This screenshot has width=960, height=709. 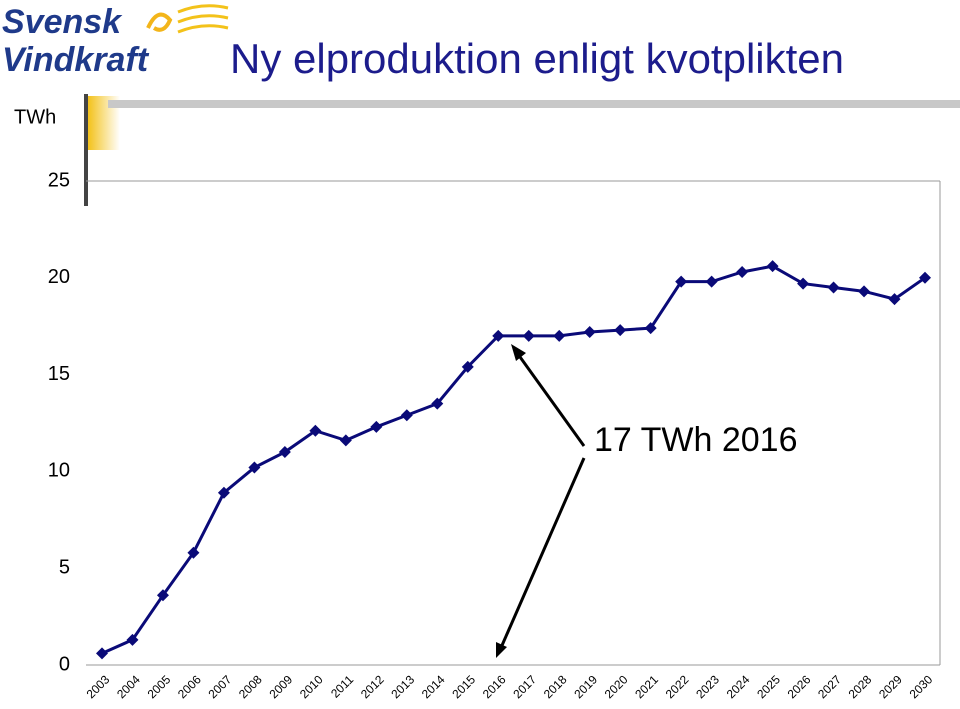 I want to click on x-tick-label: 2011, so click(x=342, y=686).